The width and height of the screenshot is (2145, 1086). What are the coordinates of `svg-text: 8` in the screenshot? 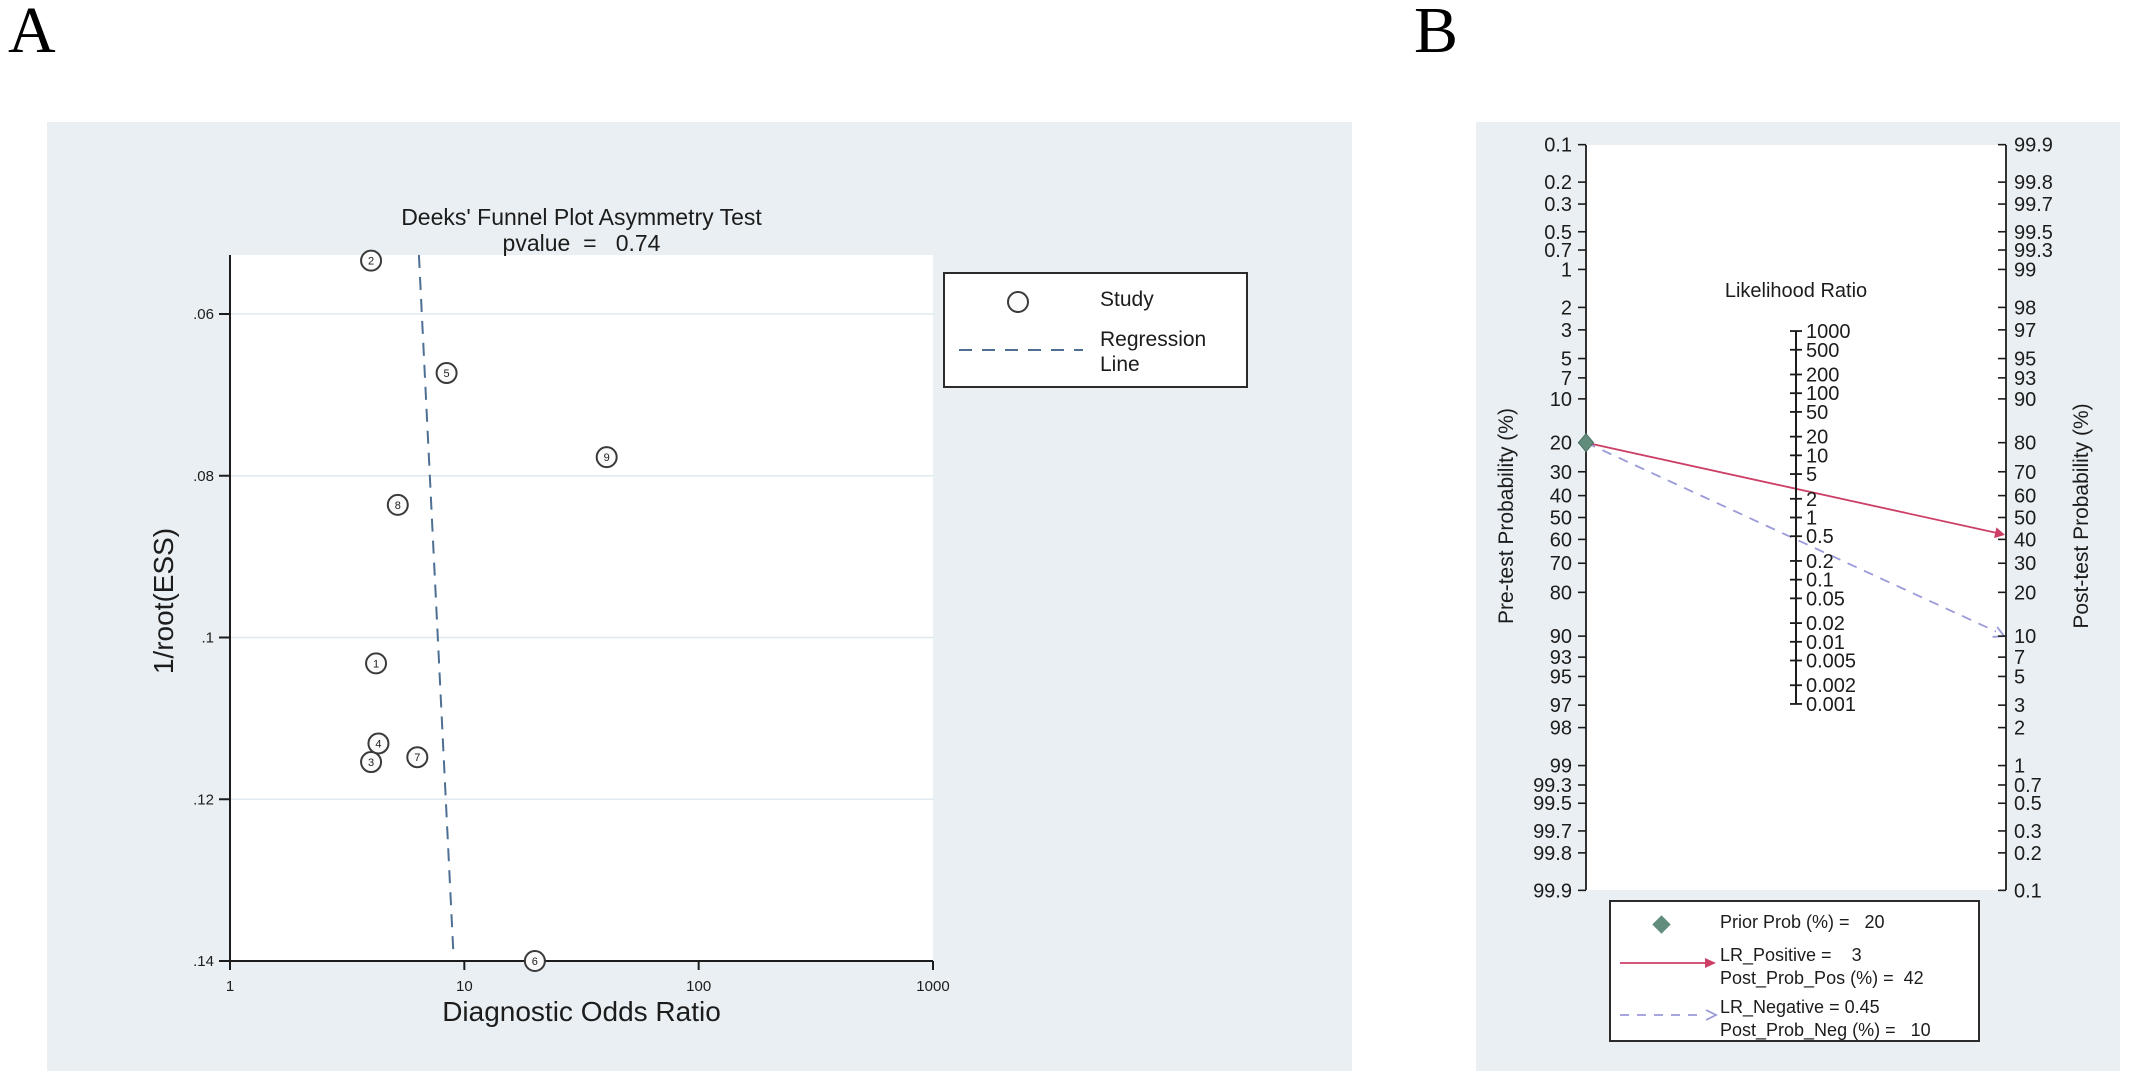 It's located at (398, 506).